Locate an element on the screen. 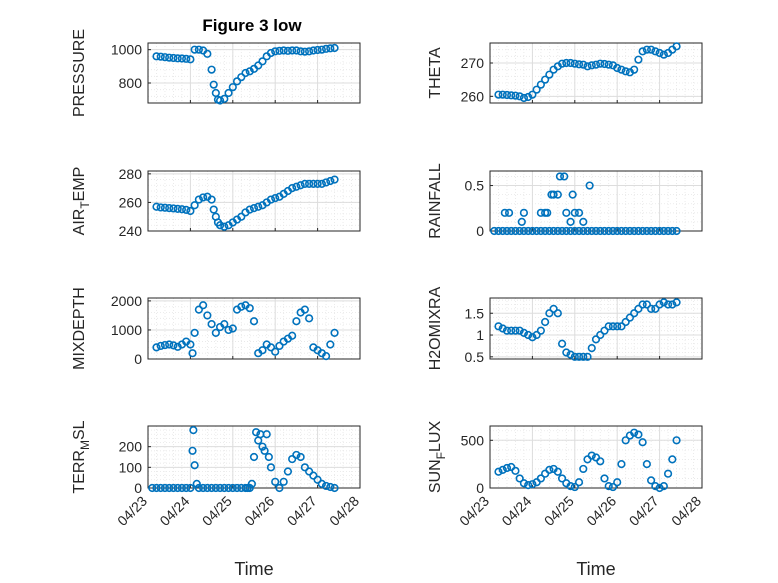 The height and width of the screenshot is (583, 778). y-tick-label: 0.5 is located at coordinates (475, 186).